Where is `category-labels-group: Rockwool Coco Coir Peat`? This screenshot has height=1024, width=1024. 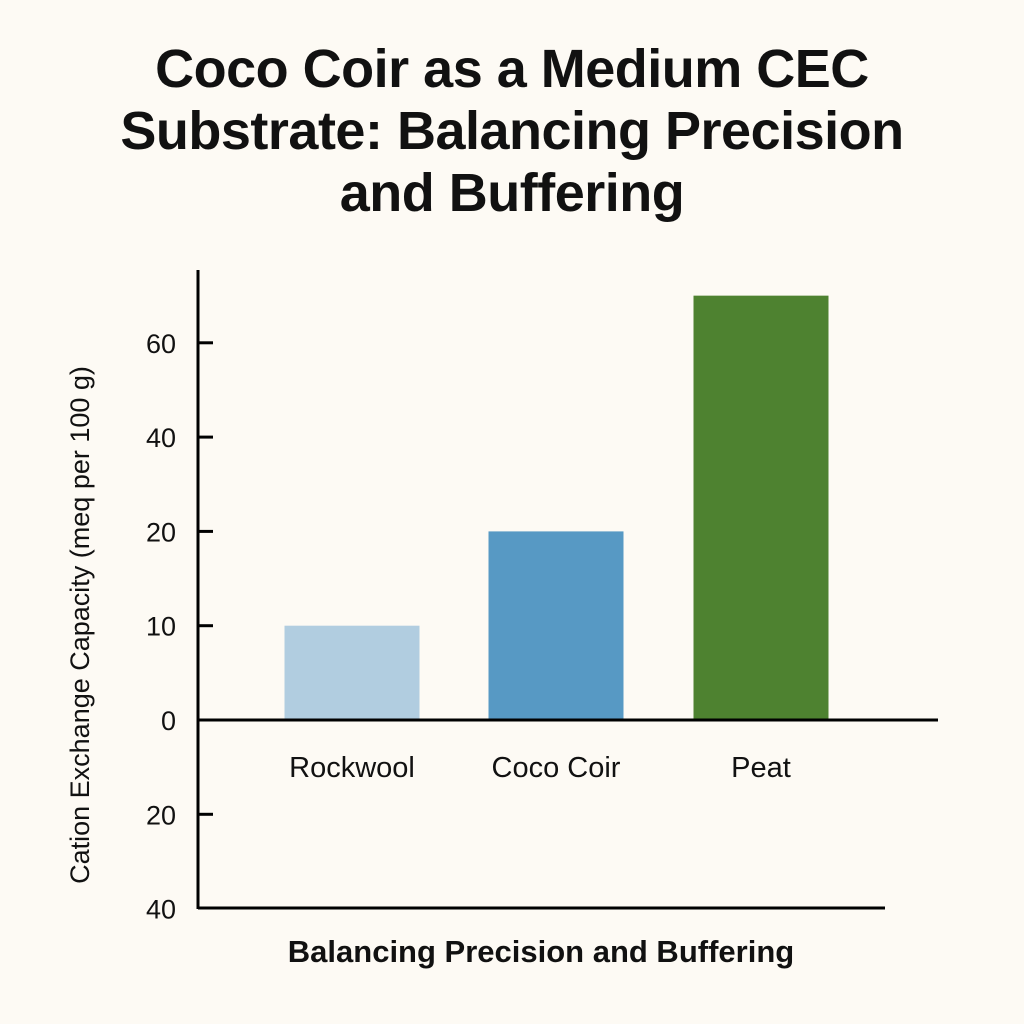 category-labels-group: Rockwool Coco Coir Peat is located at coordinates (540, 768).